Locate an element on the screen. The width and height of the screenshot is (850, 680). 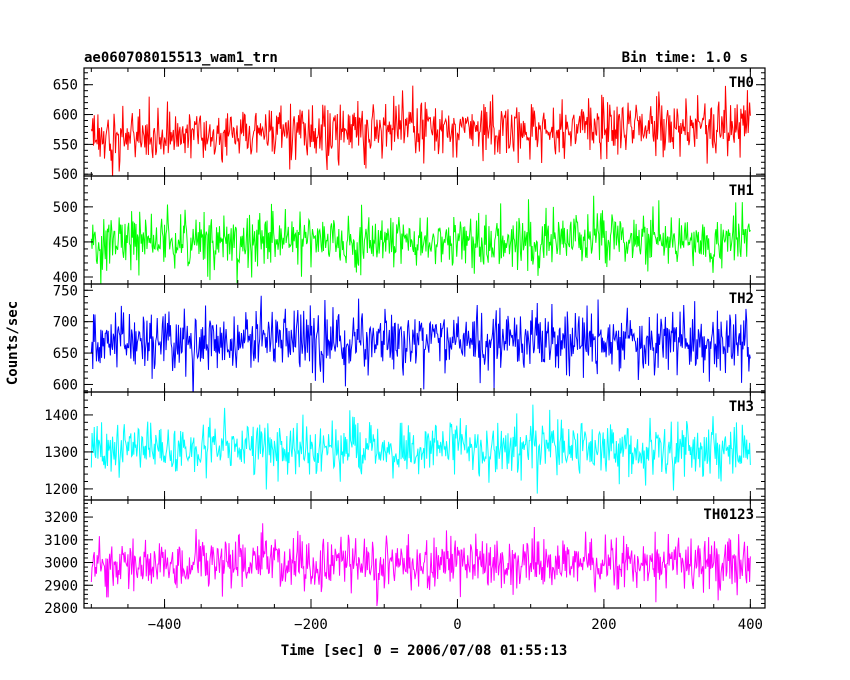
y-tick-label: 2900 is located at coordinates (61, 586).